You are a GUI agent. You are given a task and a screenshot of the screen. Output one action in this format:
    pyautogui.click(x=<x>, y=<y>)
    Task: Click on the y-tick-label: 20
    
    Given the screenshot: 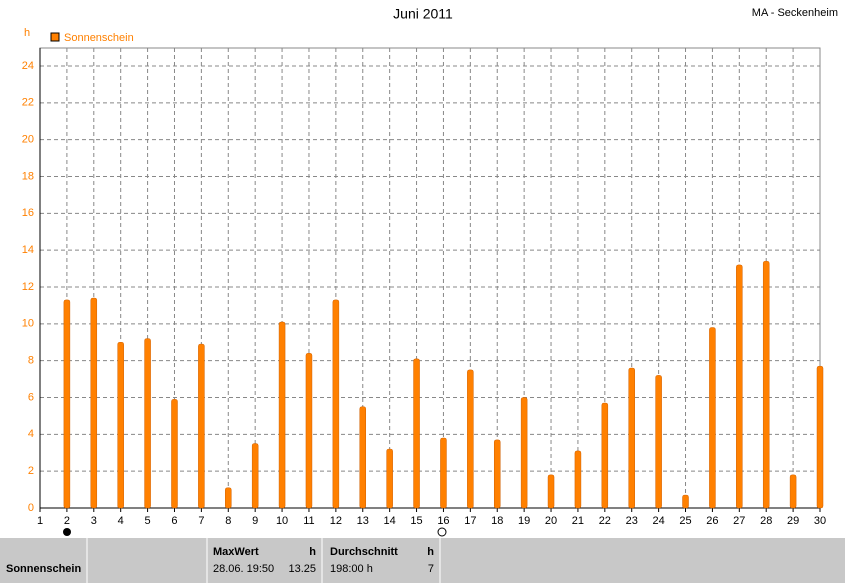 What is the action you would take?
    pyautogui.click(x=28, y=140)
    